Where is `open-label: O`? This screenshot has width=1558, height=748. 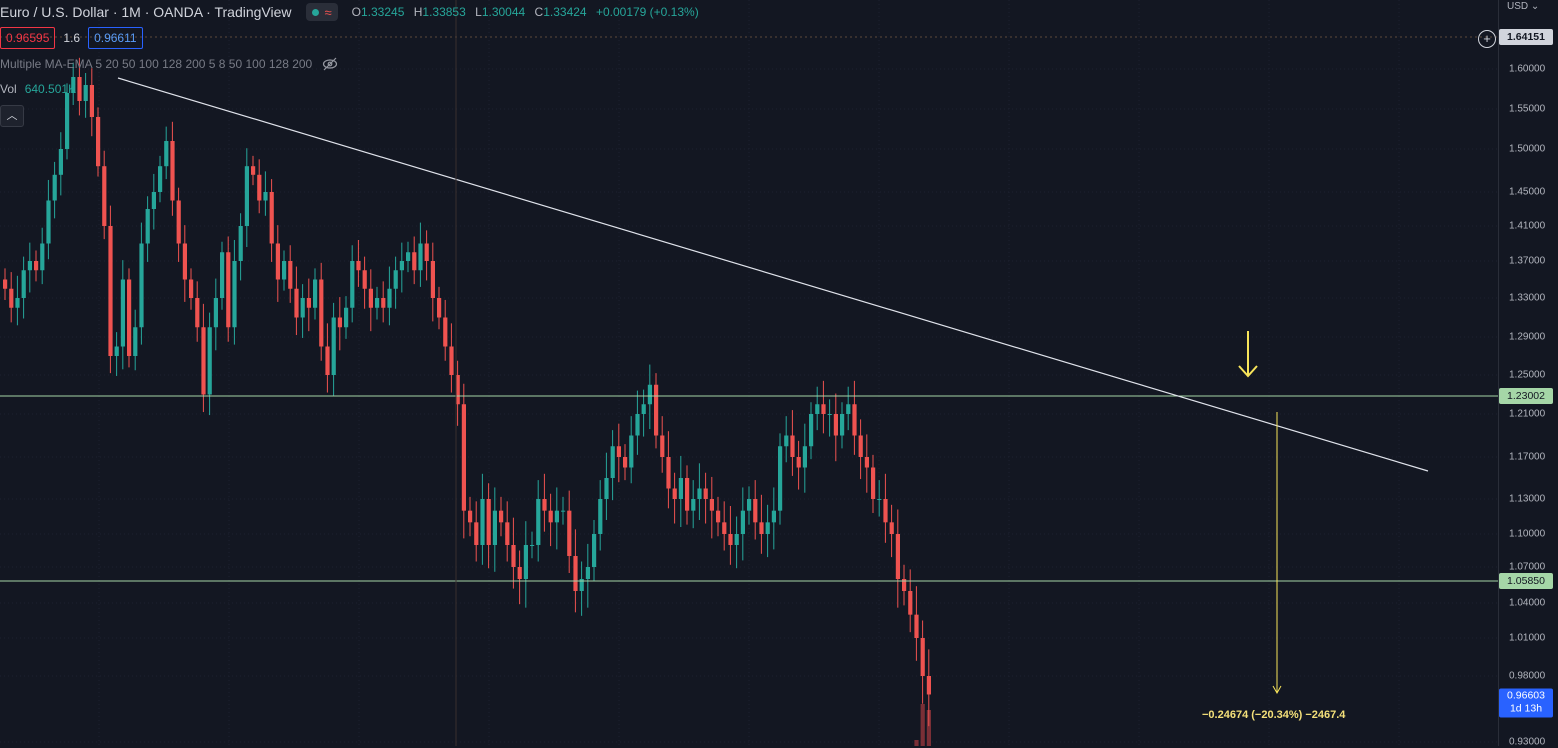
open-label: O is located at coordinates (356, 12).